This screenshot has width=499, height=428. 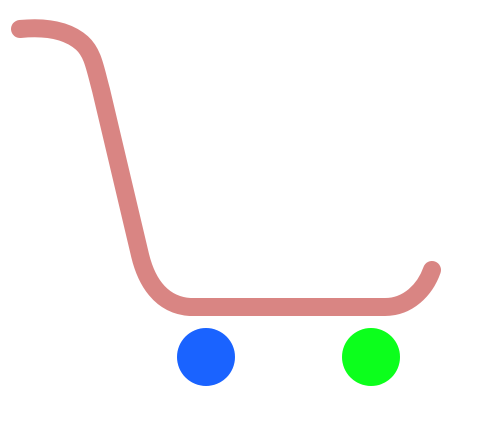 I want to click on right-wheel, so click(x=371, y=357).